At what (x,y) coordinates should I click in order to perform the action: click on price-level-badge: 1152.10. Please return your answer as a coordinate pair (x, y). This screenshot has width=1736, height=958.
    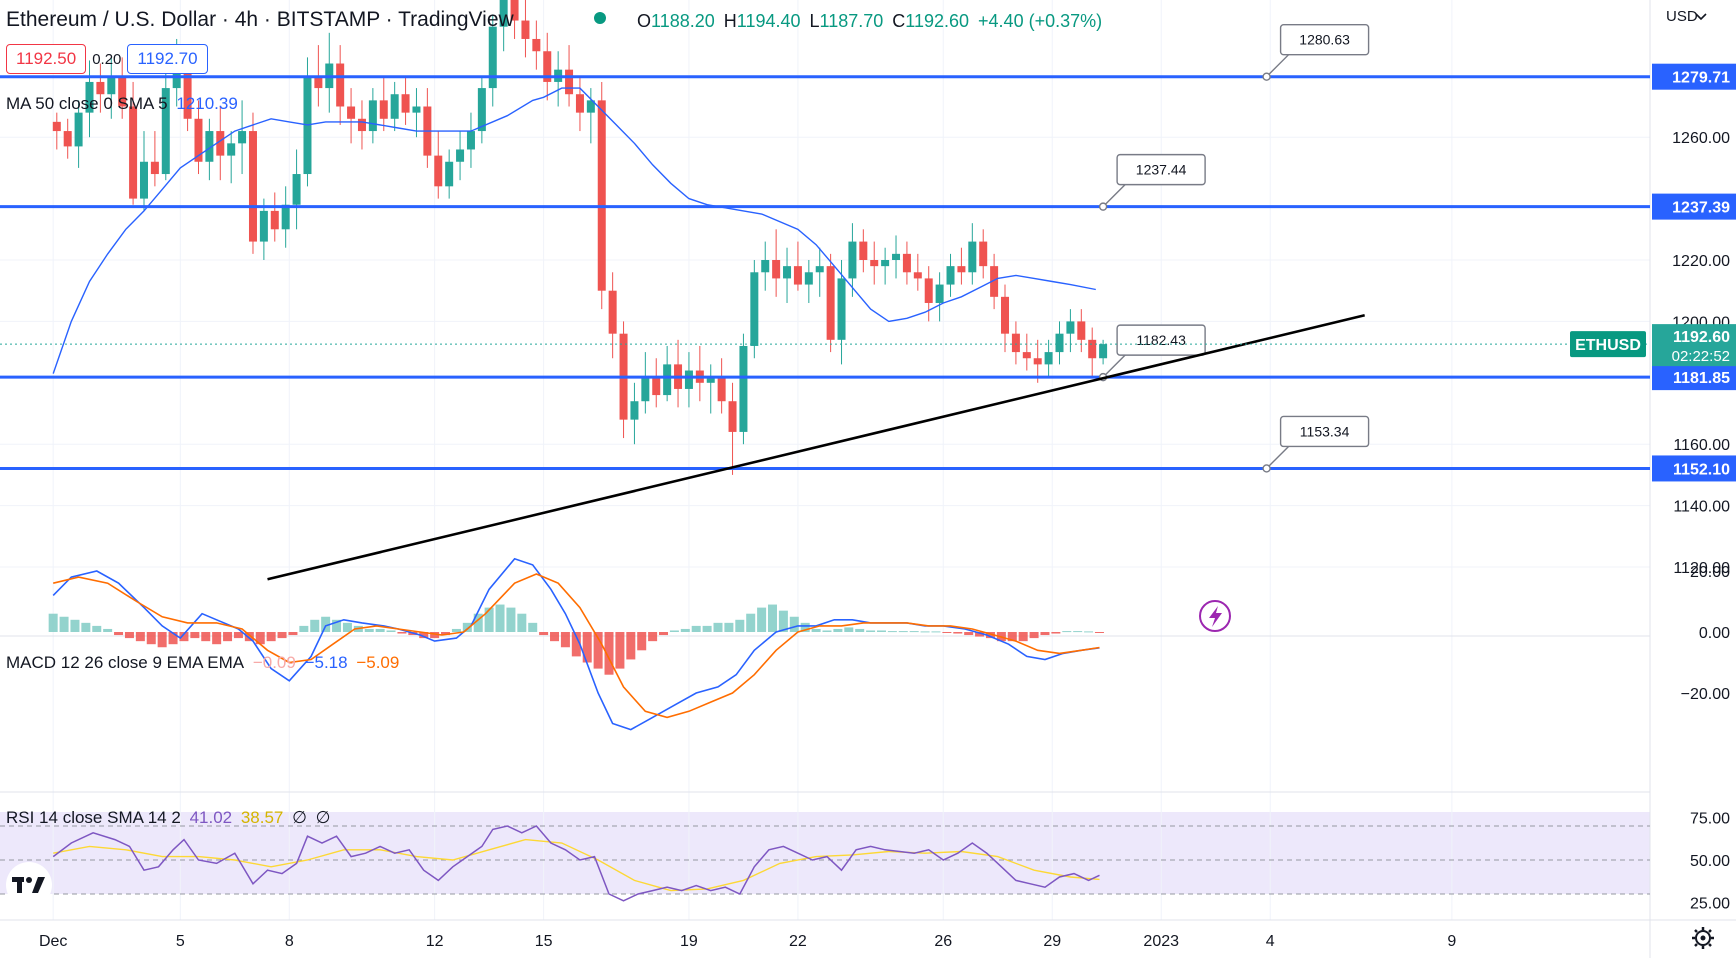
    Looking at the image, I should click on (1694, 468).